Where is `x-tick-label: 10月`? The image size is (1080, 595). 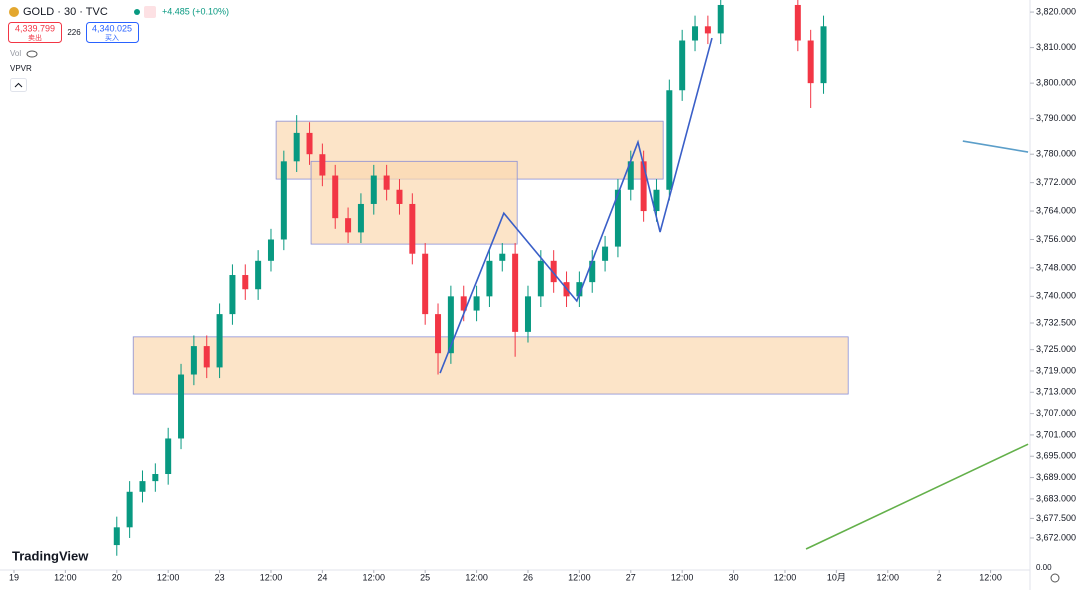 x-tick-label: 10月 is located at coordinates (836, 577).